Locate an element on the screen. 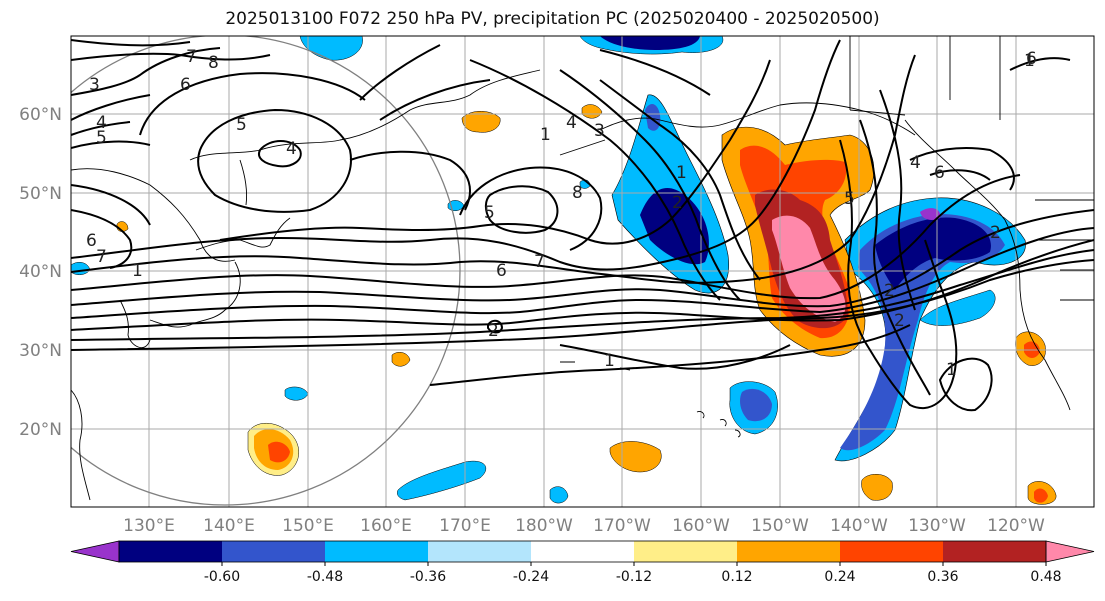  colorbar-outline is located at coordinates (582, 551).